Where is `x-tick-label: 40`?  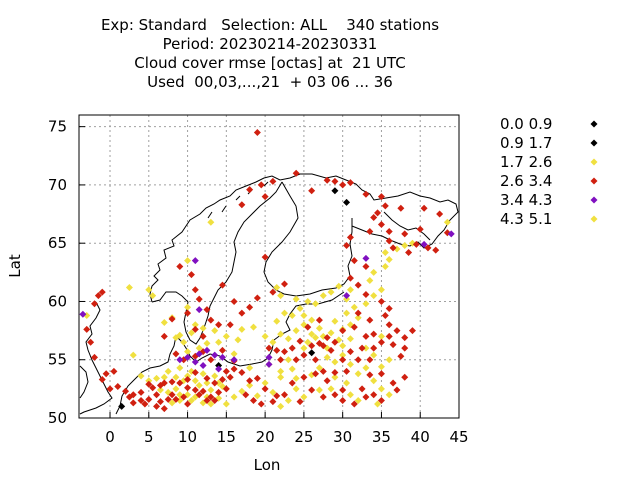
x-tick-label: 40 is located at coordinates (420, 437).